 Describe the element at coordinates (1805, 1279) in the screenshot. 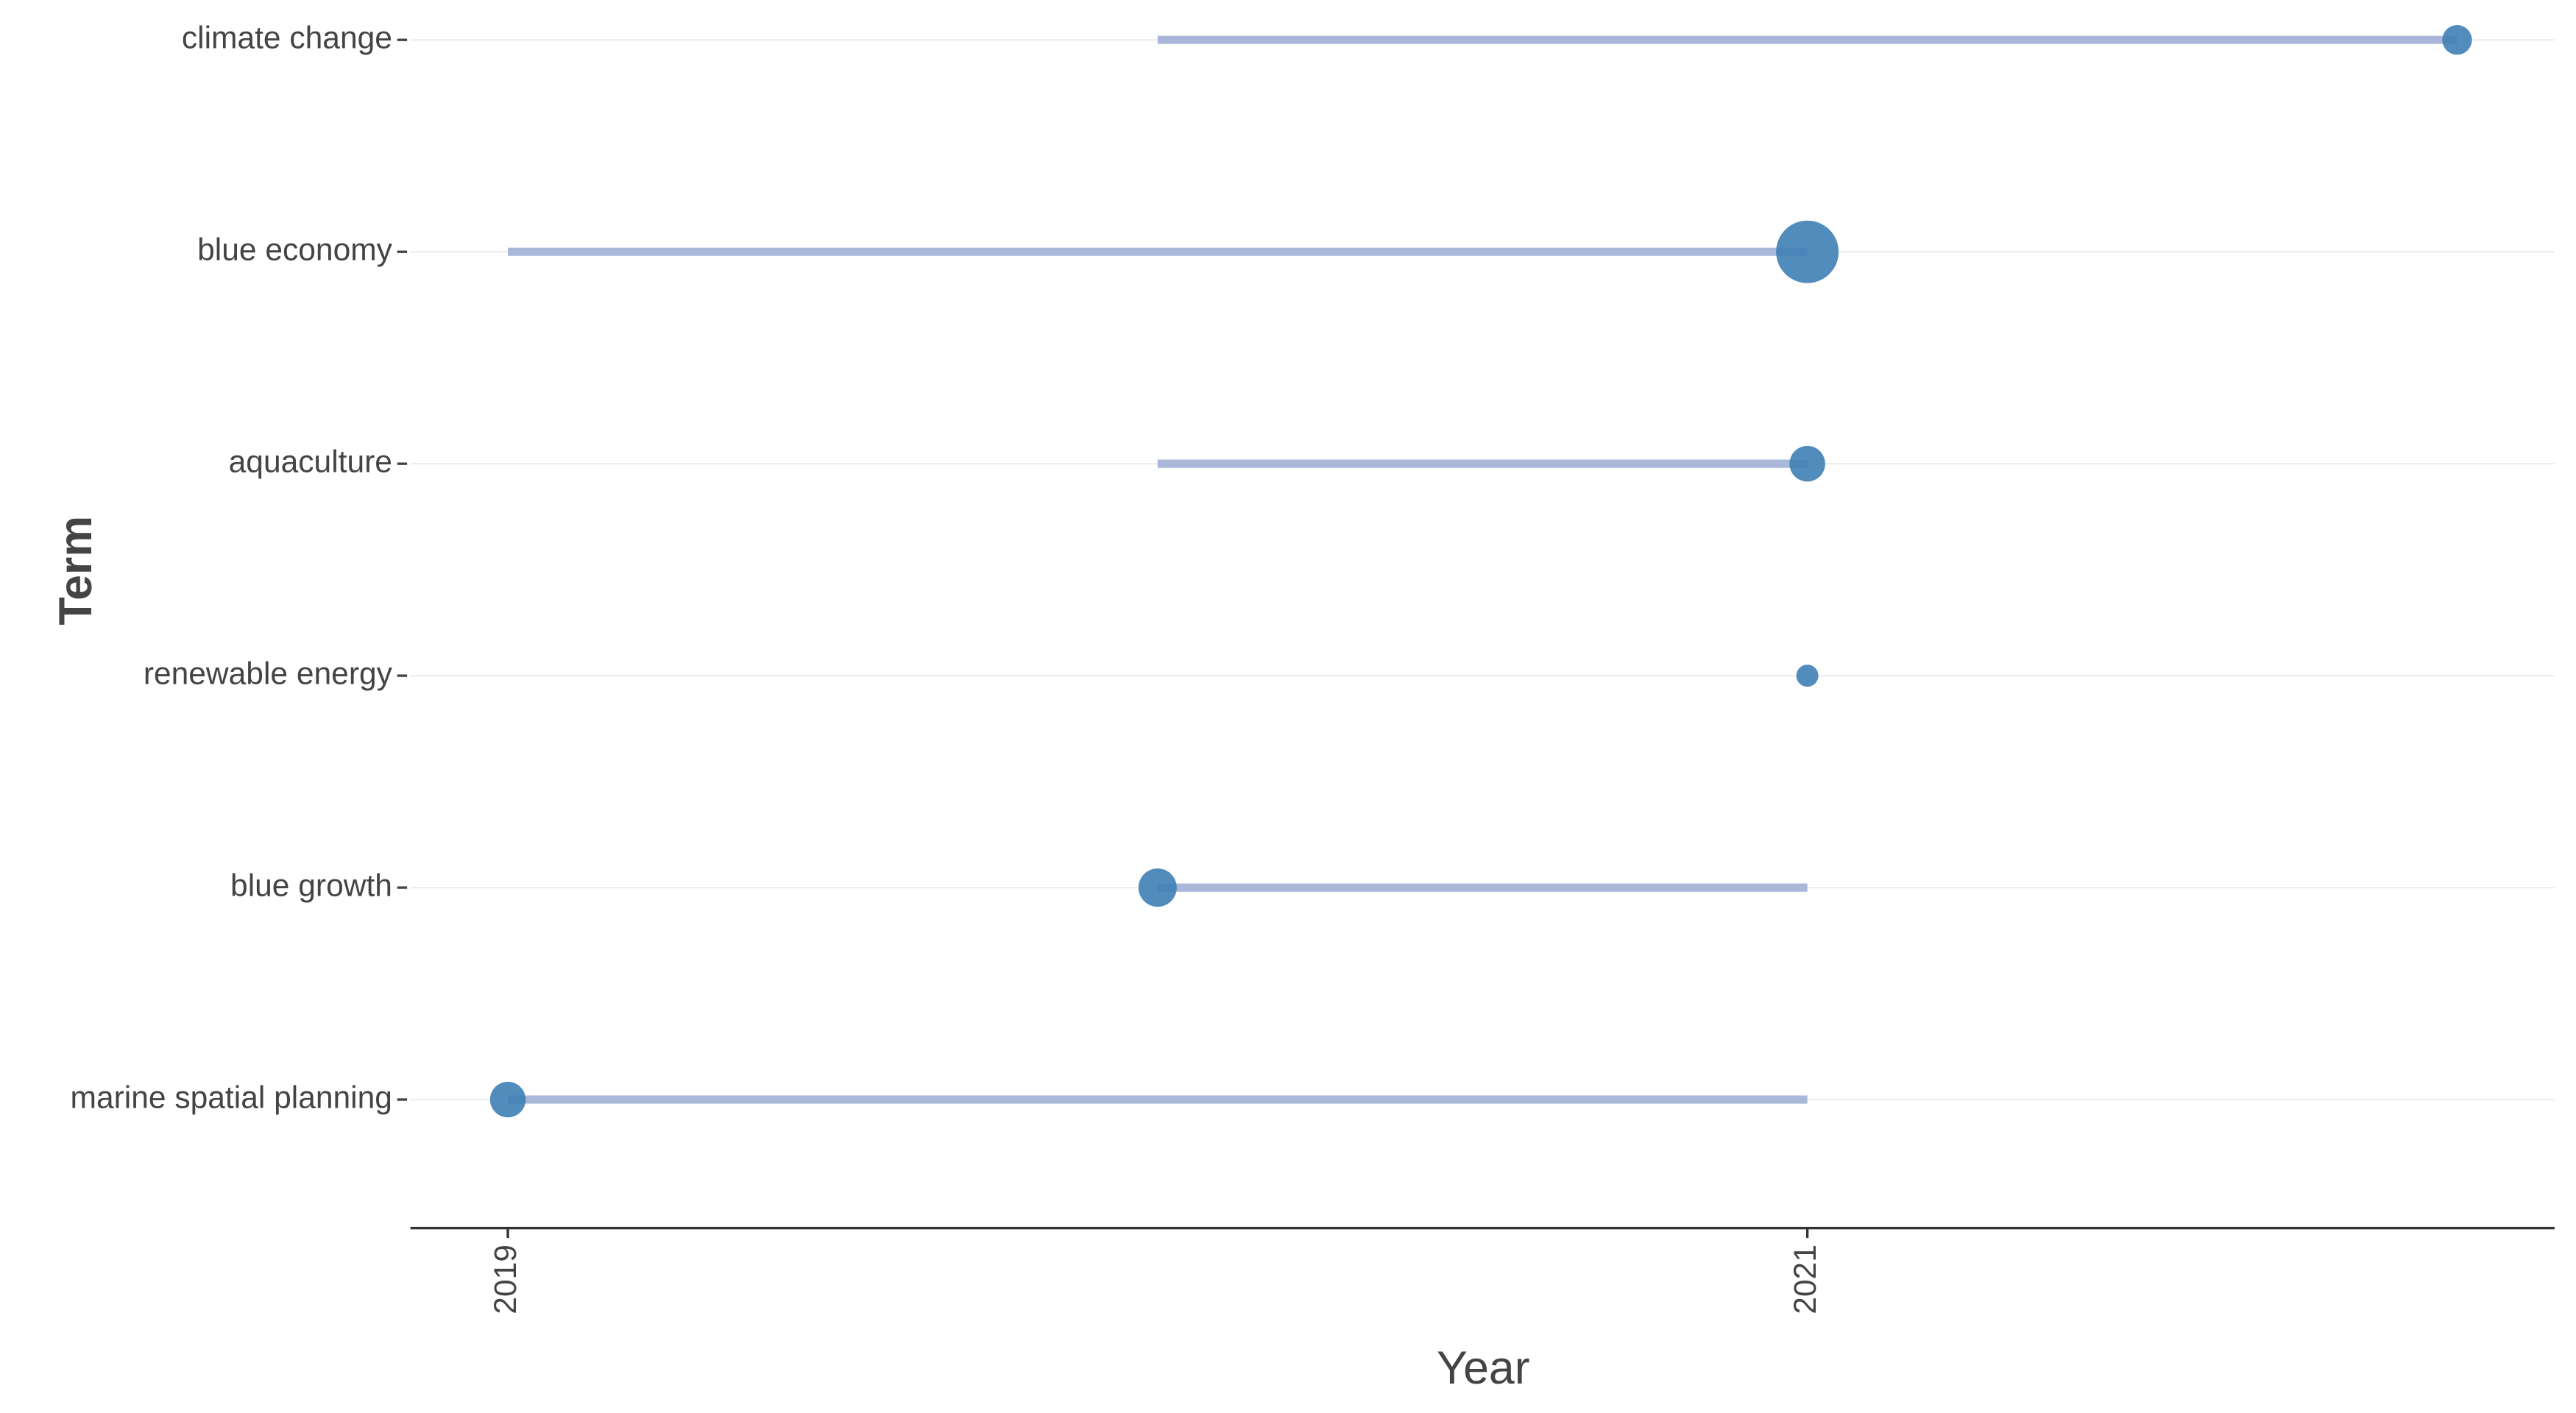

I see `x-tick-label: 2021` at that location.